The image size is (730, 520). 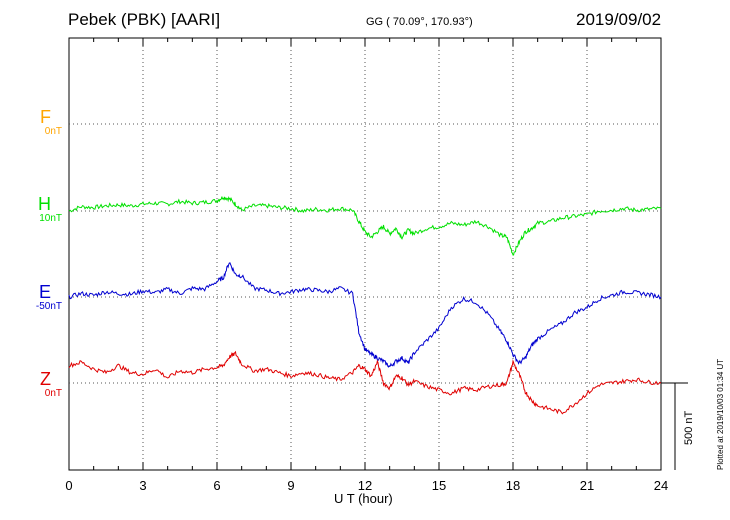 I want to click on channel-offset-f: 0nT, so click(x=53, y=131).